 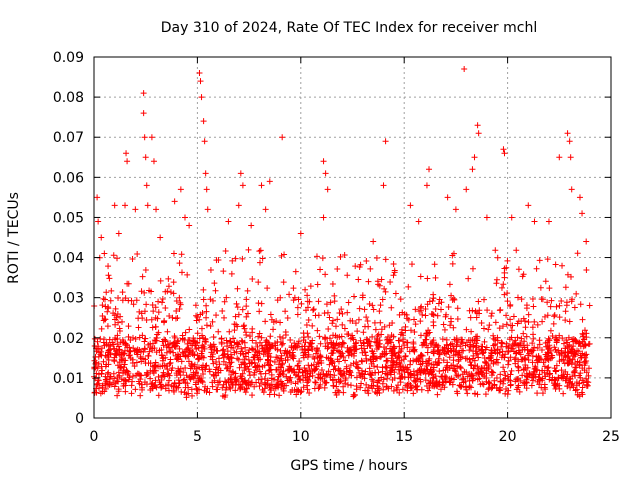 What do you see at coordinates (94, 437) in the screenshot?
I see `x-tick-label: 0` at bounding box center [94, 437].